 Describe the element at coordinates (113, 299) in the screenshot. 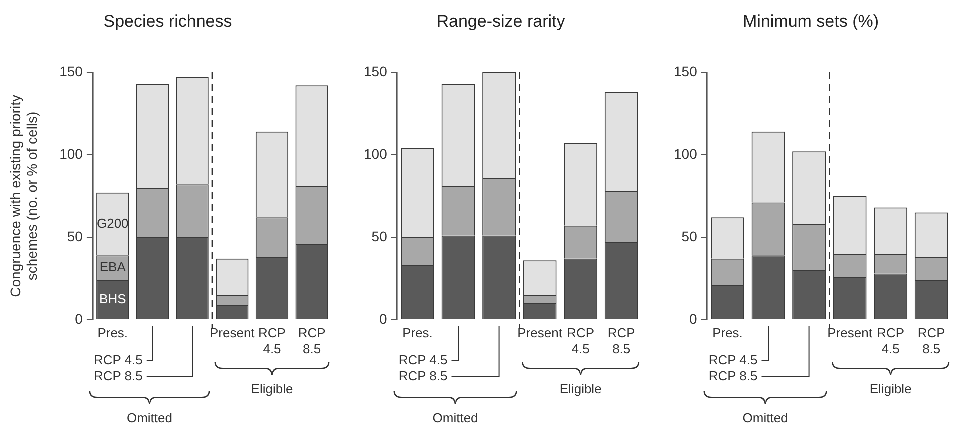

I see `series-label: BHS` at that location.